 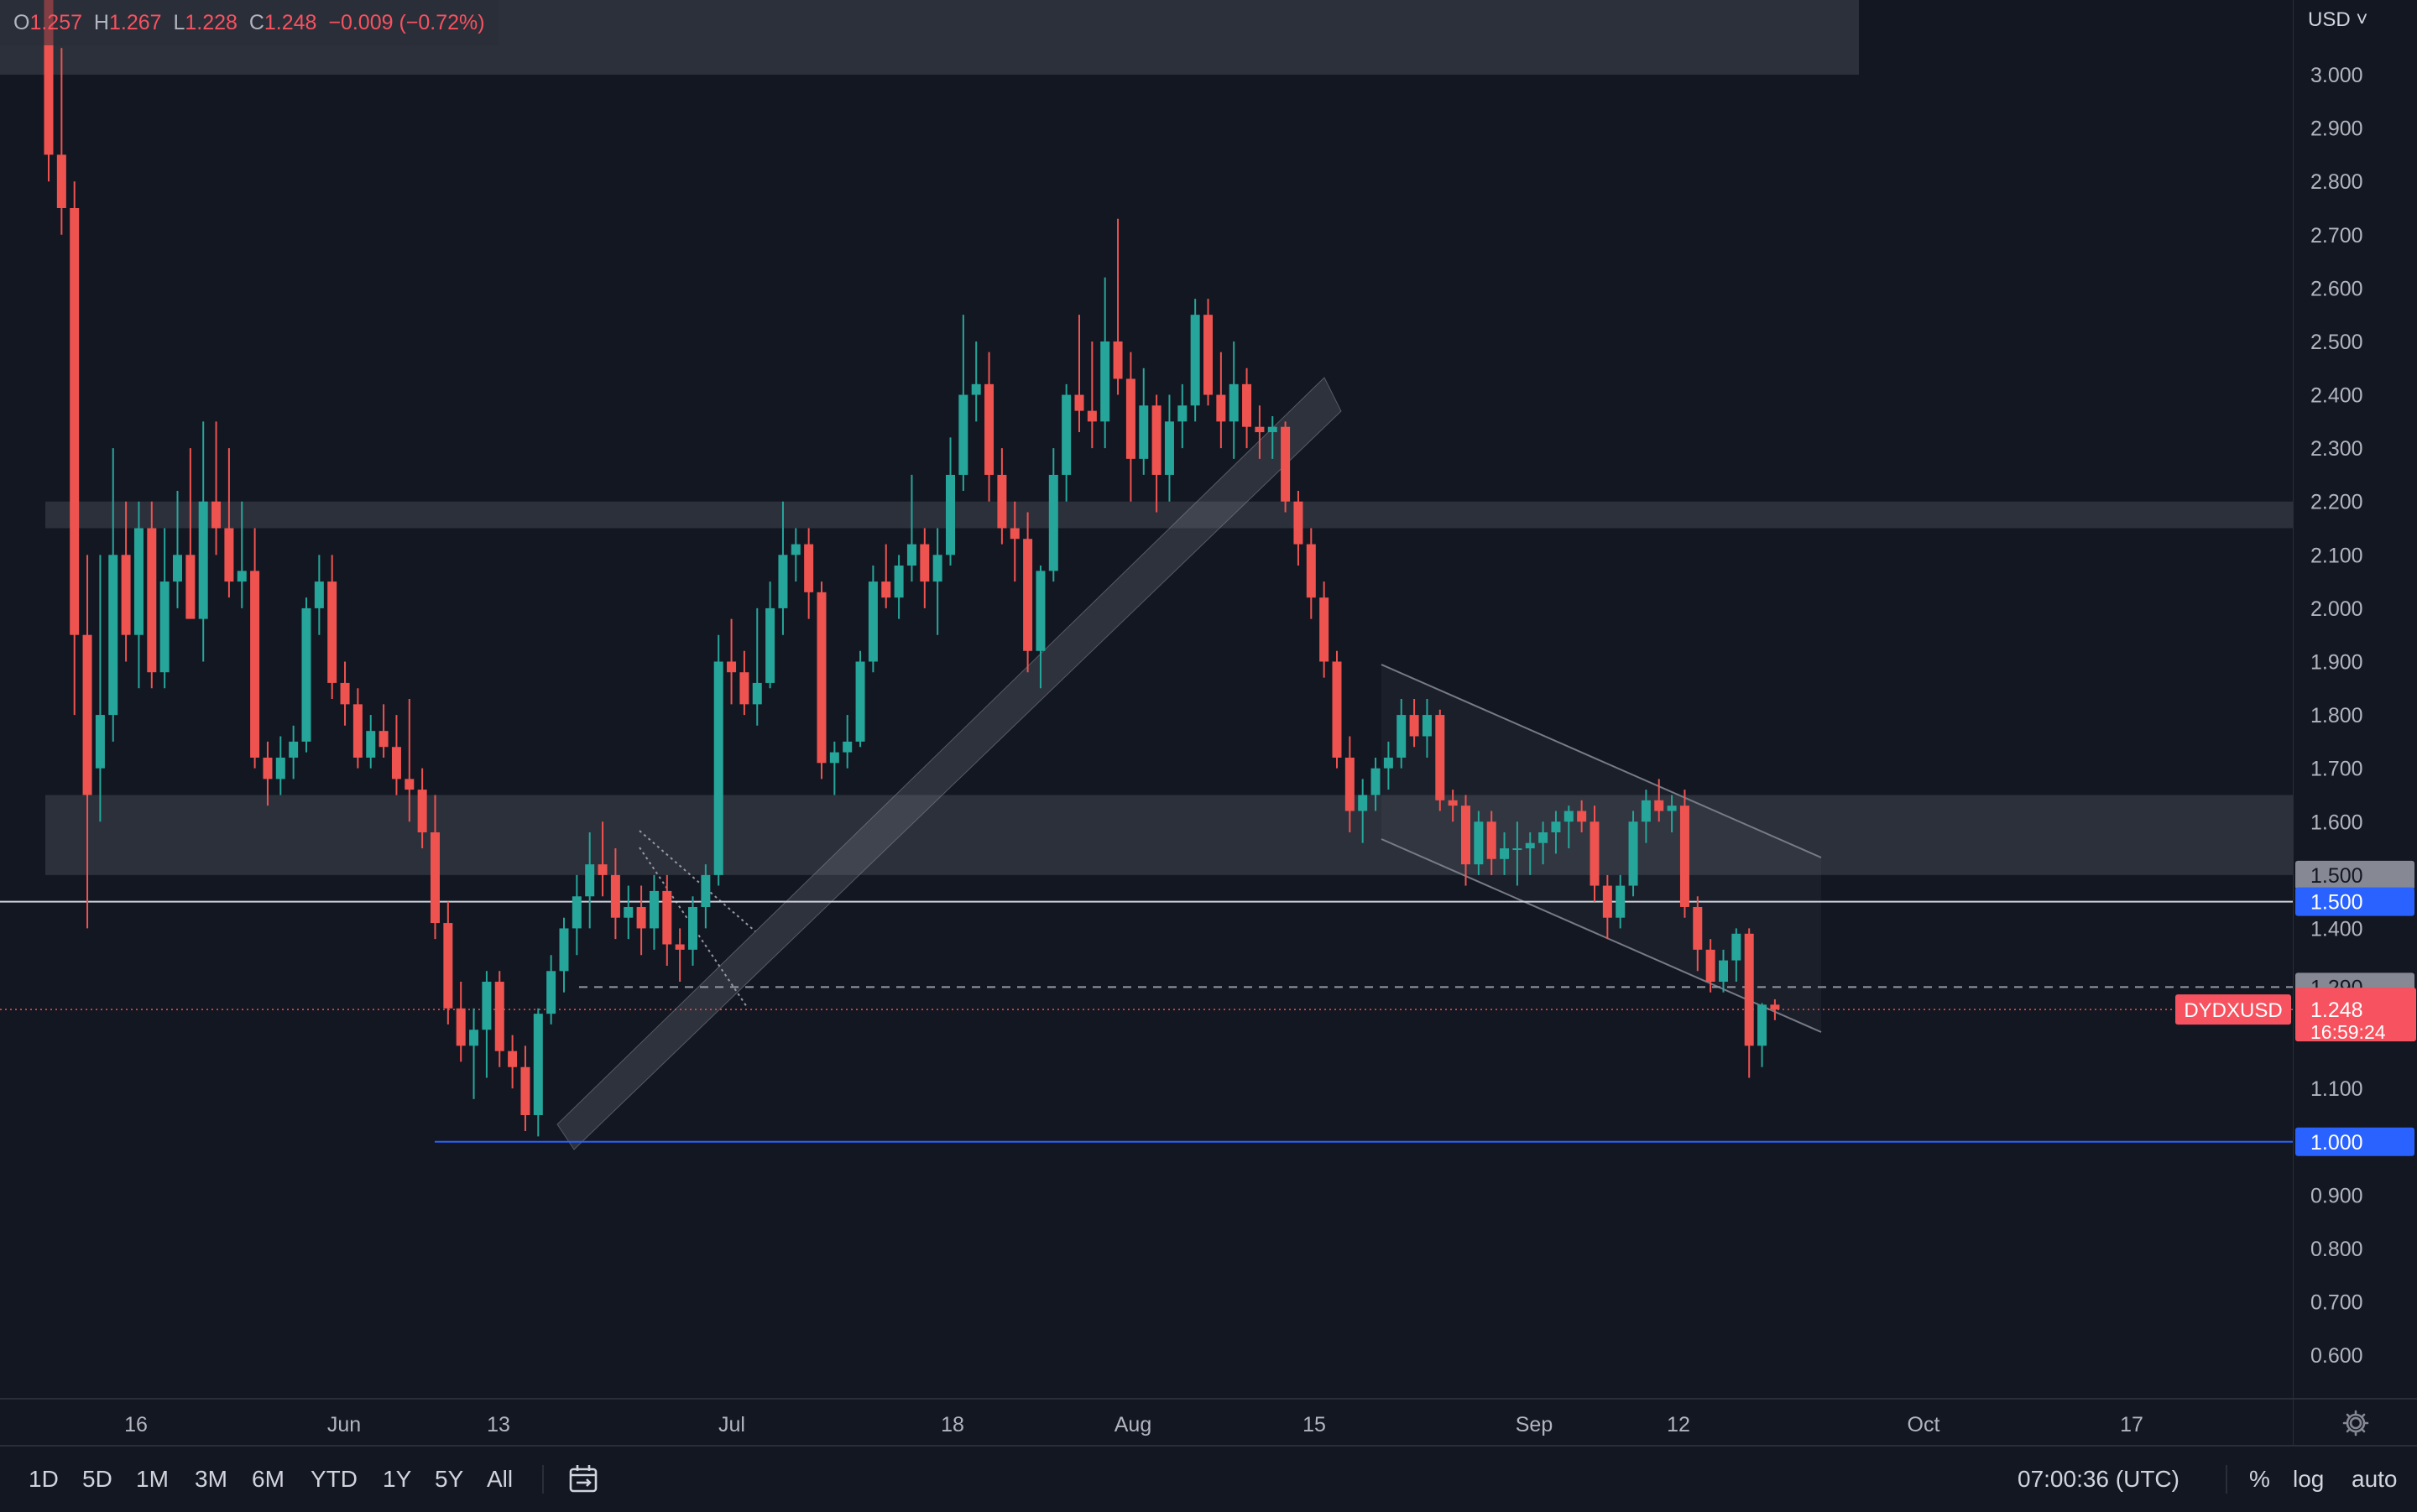 I want to click on time-axis-scale: 16 Jun 13 Jul 18 Aug 15 Sep 12 Oct 17, so click(x=1146, y=1424).